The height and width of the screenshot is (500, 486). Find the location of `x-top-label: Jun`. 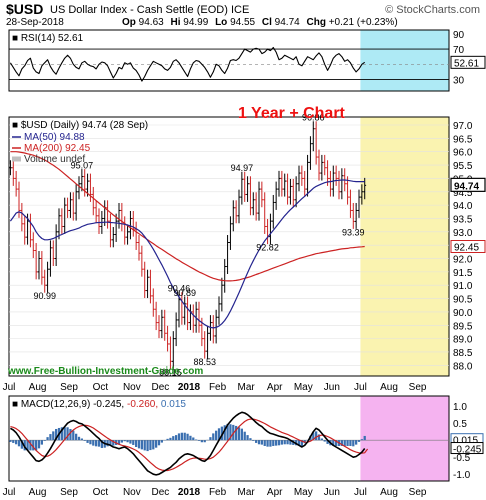

x-top-label: Jun is located at coordinates (332, 387).